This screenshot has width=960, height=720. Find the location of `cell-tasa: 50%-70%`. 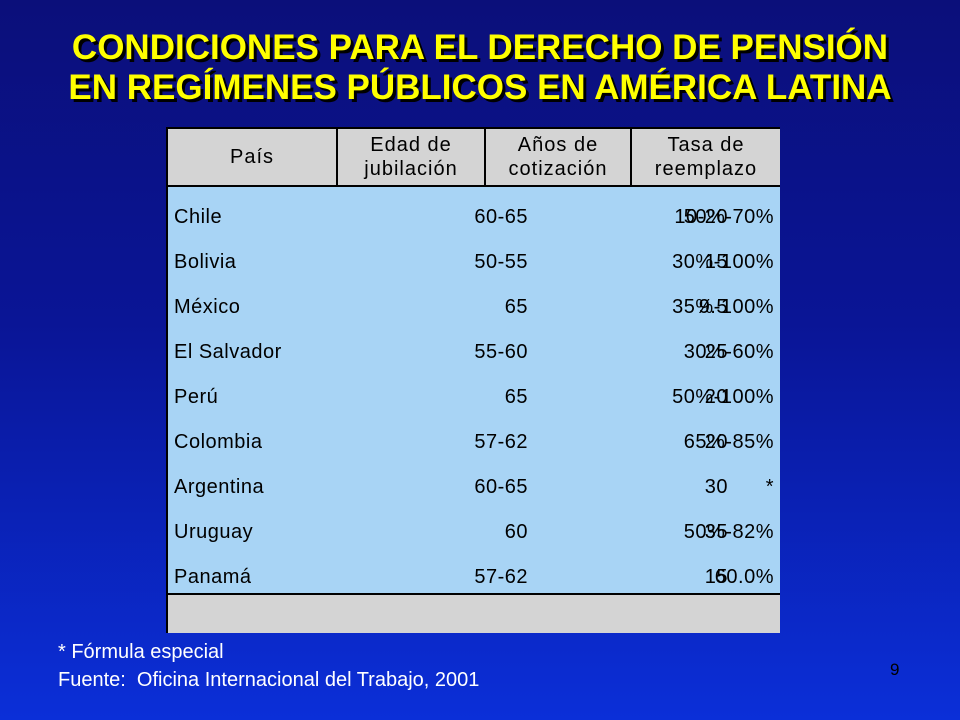

cell-tasa: 50%-70% is located at coordinates (728, 216).